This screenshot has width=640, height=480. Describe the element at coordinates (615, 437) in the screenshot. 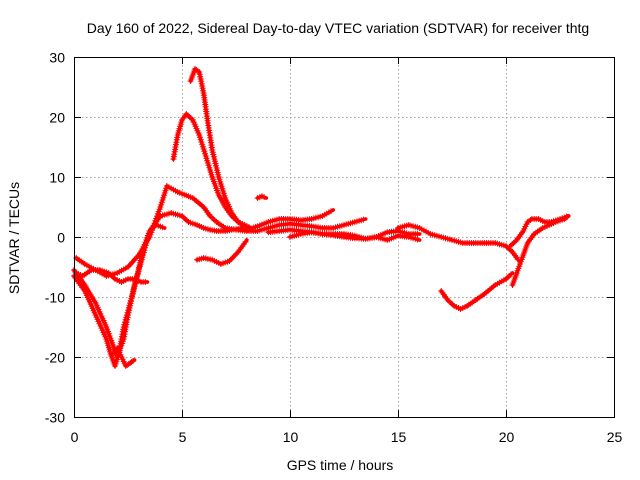

I see `x-tick-label: 25` at that location.